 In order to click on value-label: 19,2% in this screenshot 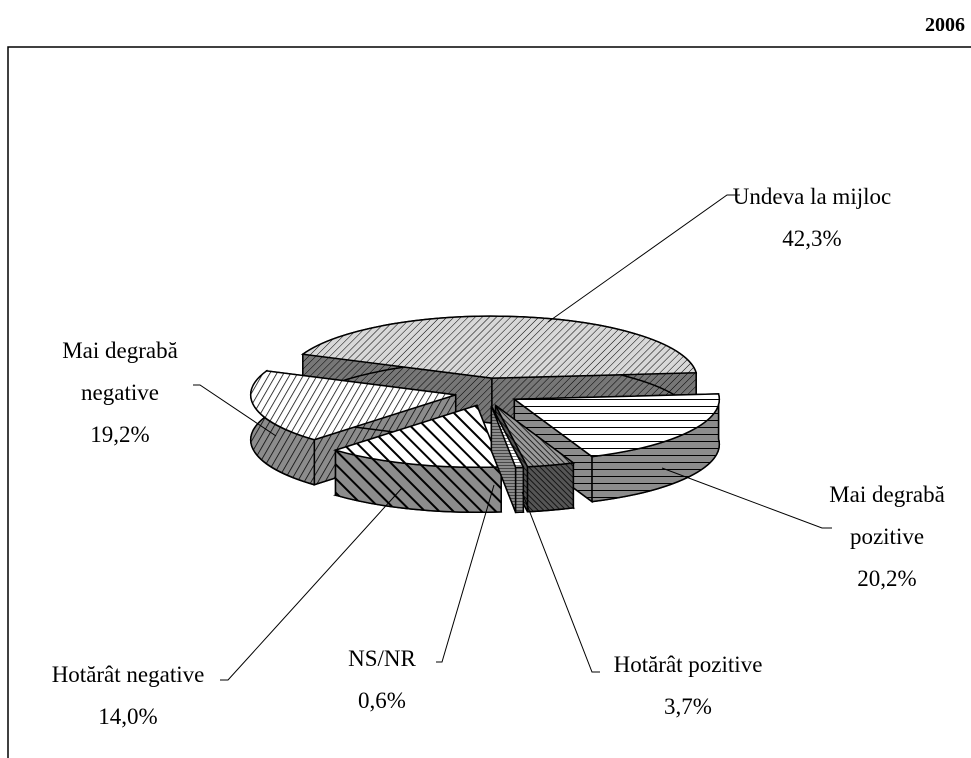, I will do `click(120, 434)`.